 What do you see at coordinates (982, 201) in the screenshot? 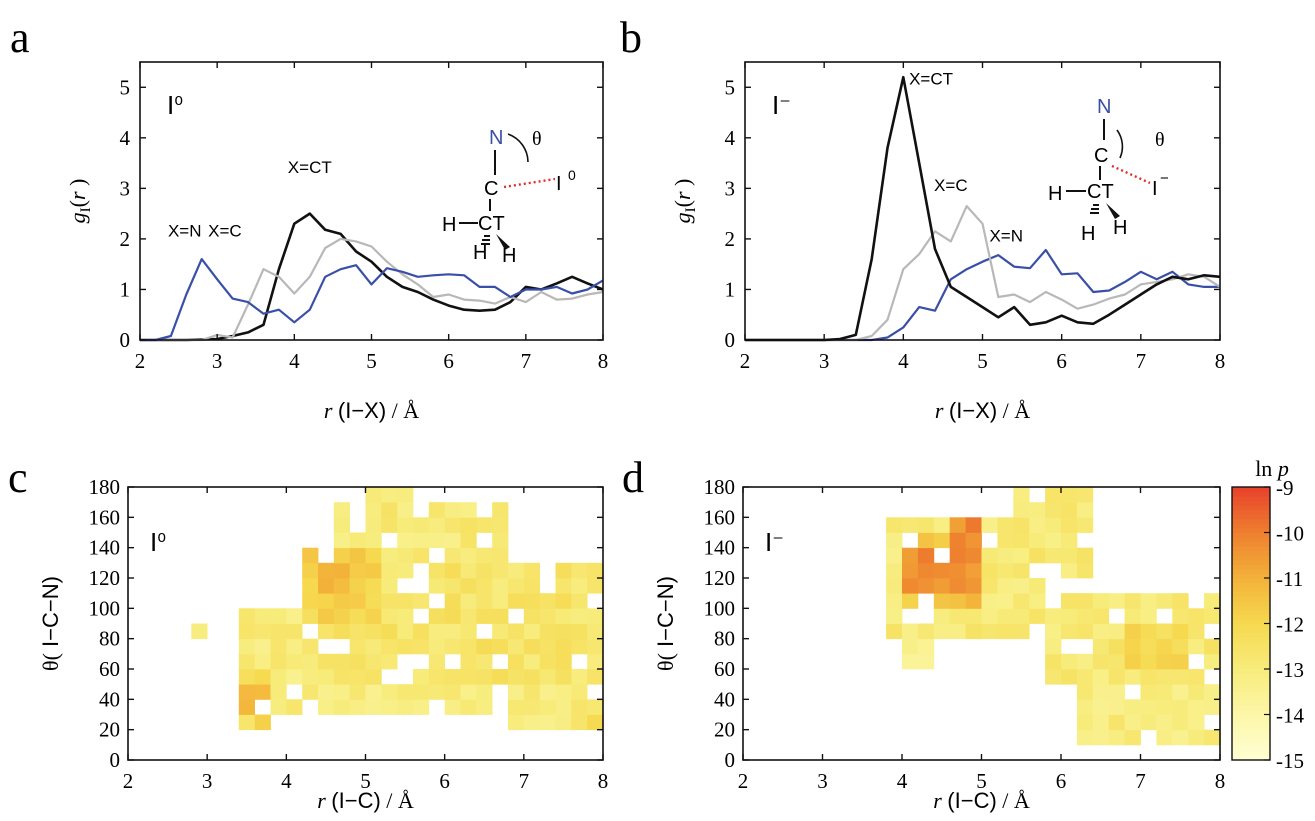
I see `plot-frame` at bounding box center [982, 201].